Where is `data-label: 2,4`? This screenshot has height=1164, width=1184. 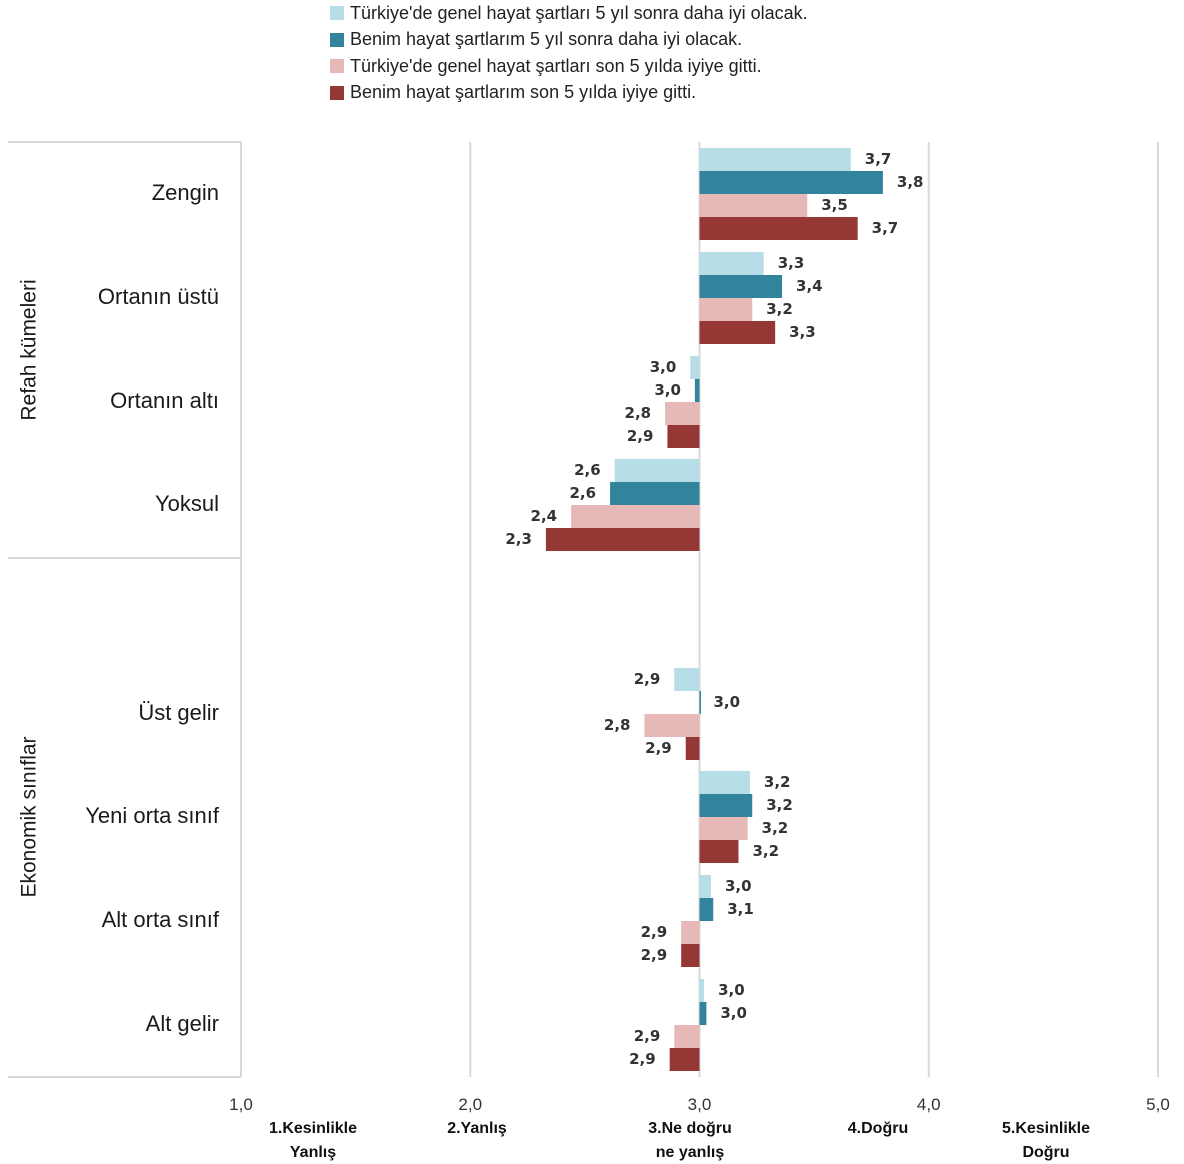
data-label: 2,4 is located at coordinates (544, 516).